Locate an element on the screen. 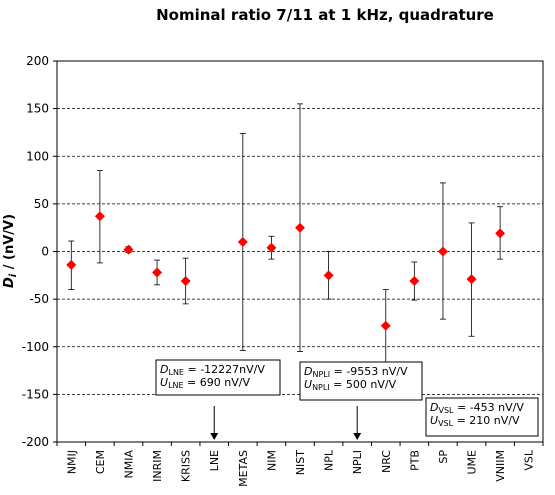  y-tick-label: 0 is located at coordinates (45, 252).